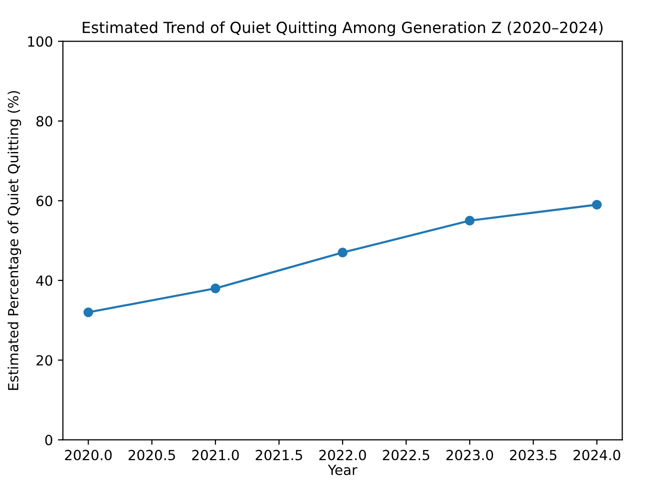 The width and height of the screenshot is (662, 486). I want to click on y-tick-label: 100, so click(40, 41).